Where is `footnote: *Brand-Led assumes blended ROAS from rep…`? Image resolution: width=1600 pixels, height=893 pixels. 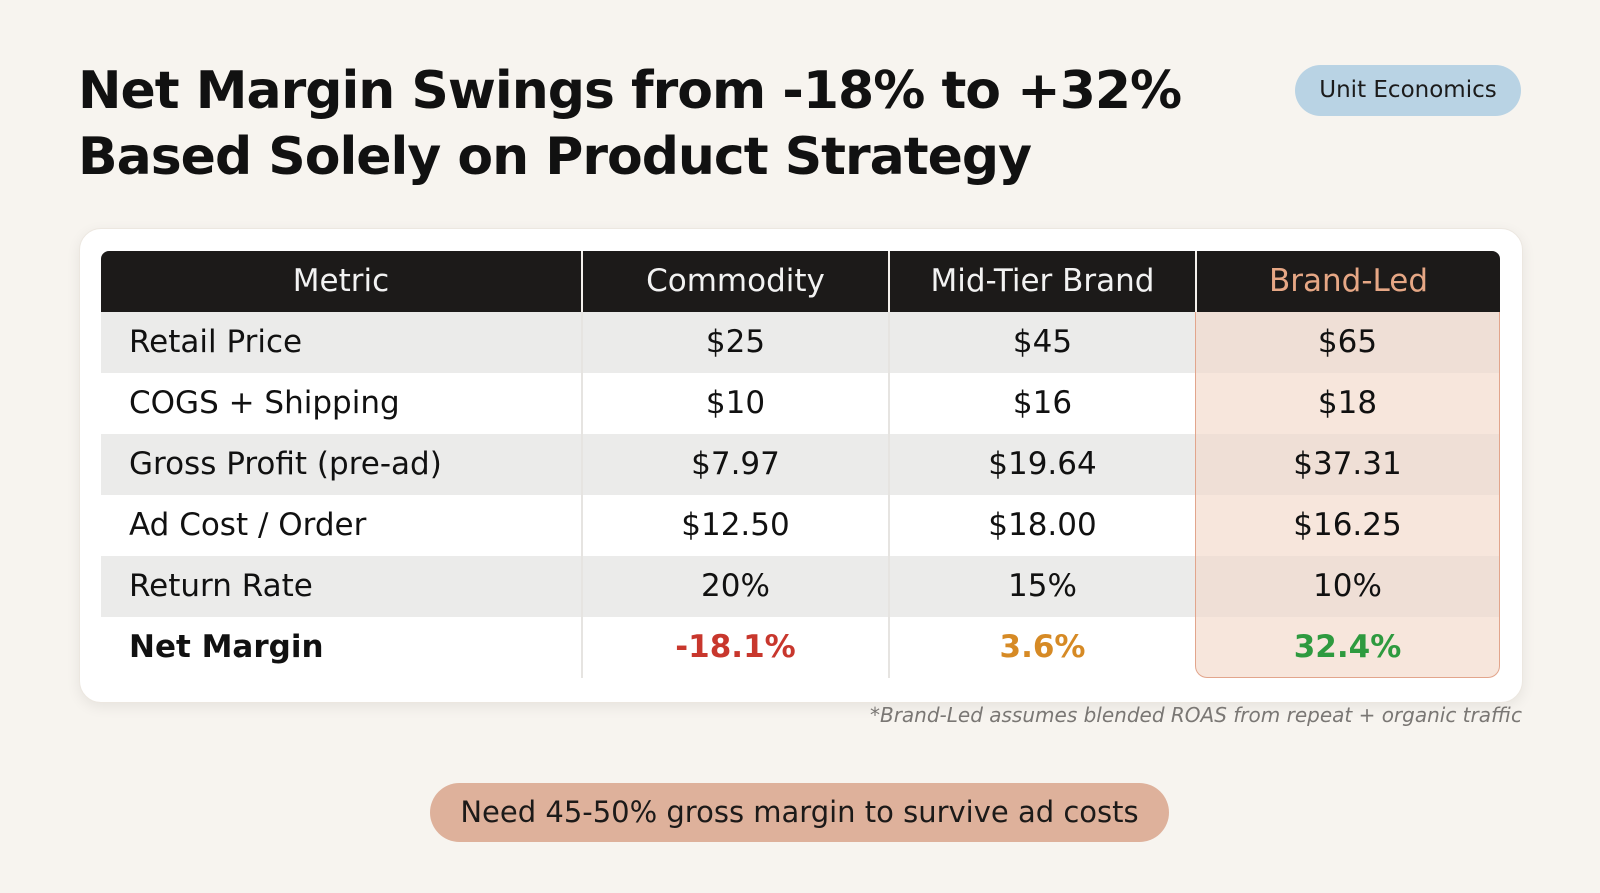
footnote: *Brand-Led assumes blended ROAS from rep… is located at coordinates (1195, 715).